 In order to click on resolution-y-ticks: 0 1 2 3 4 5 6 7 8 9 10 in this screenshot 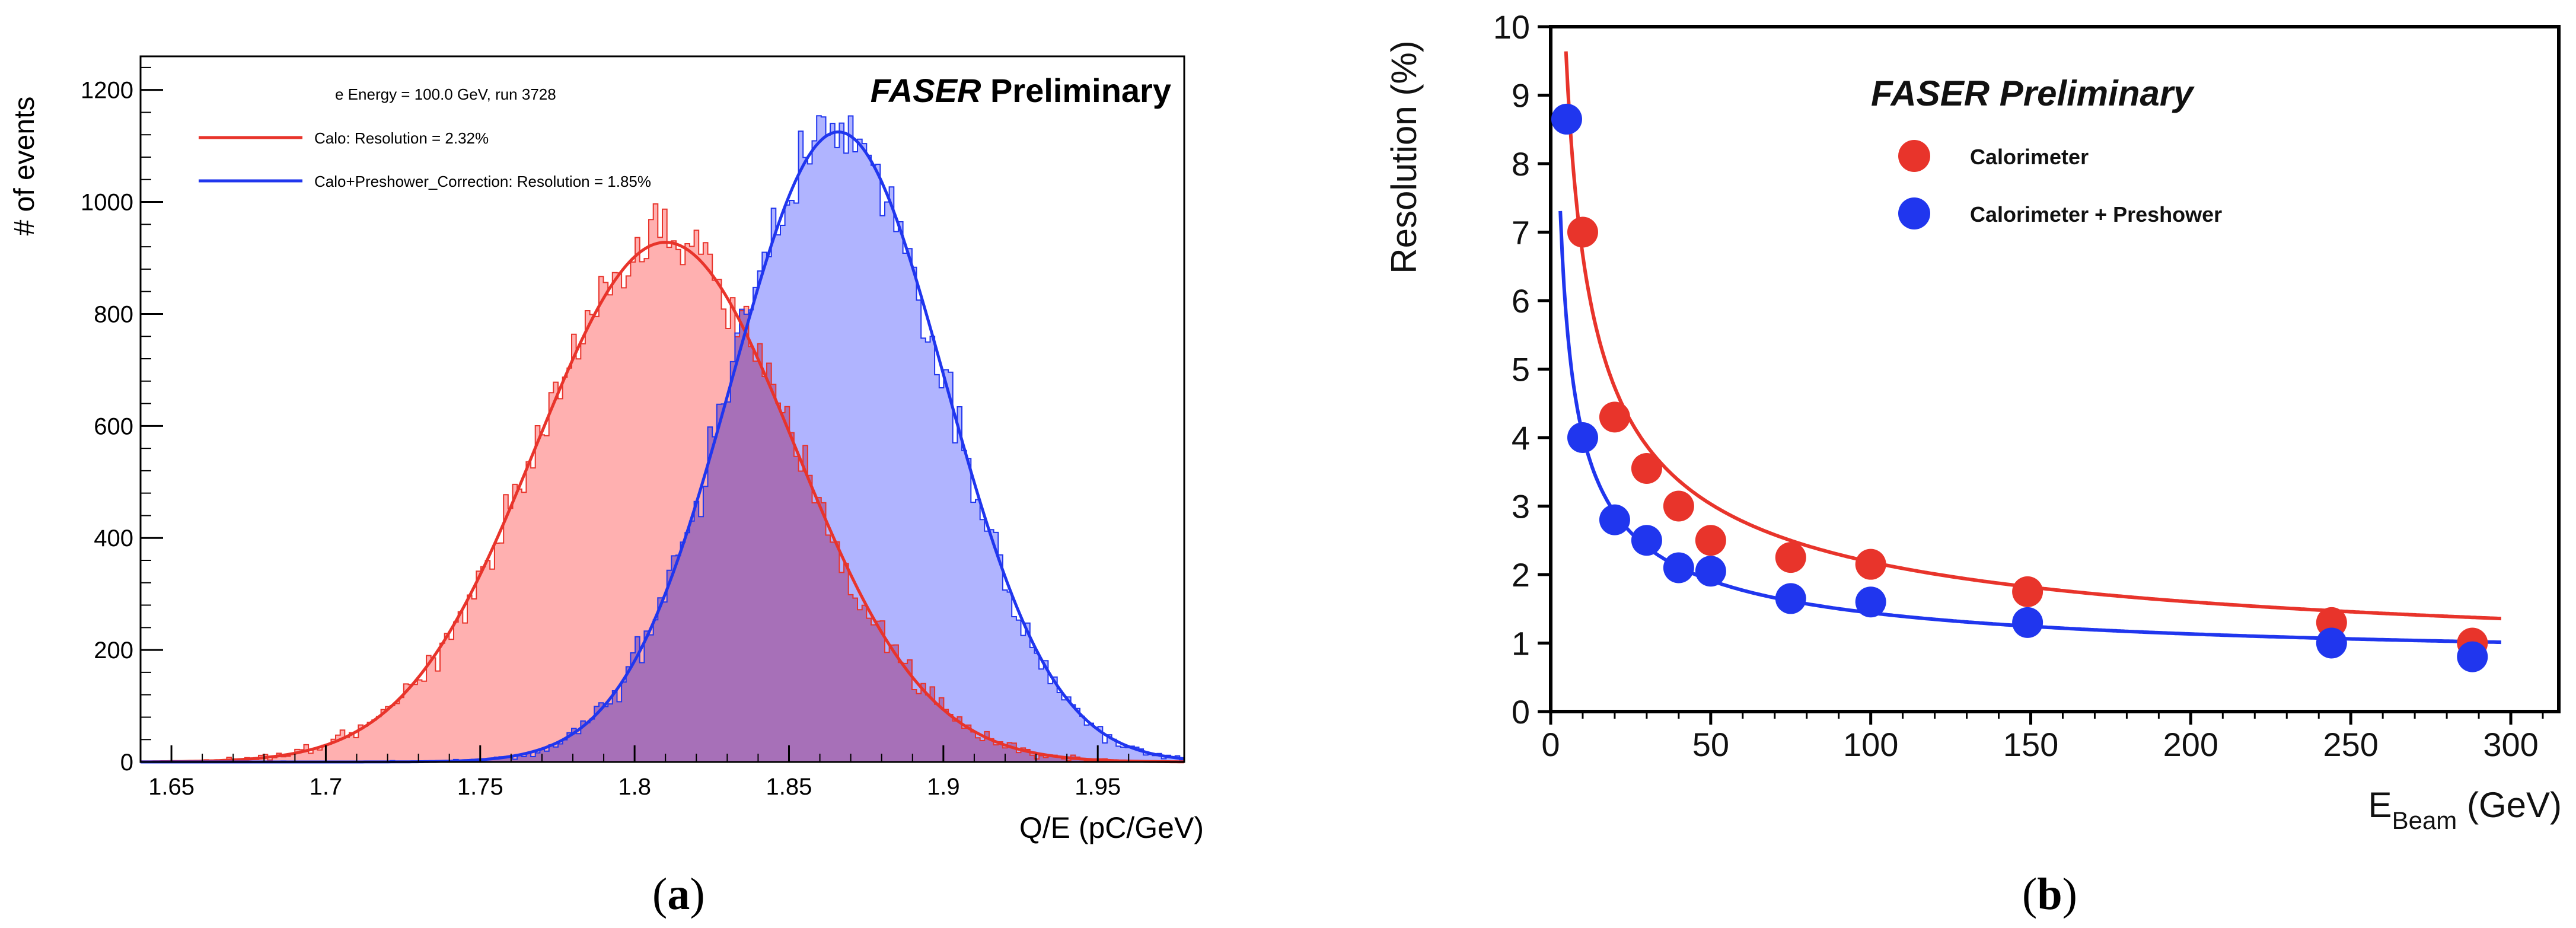, I will do `click(1522, 369)`.